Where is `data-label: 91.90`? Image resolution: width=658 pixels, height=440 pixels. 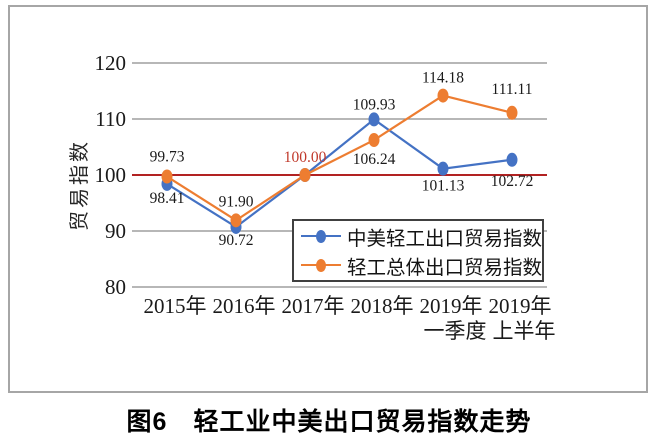
data-label: 91.90 is located at coordinates (236, 201).